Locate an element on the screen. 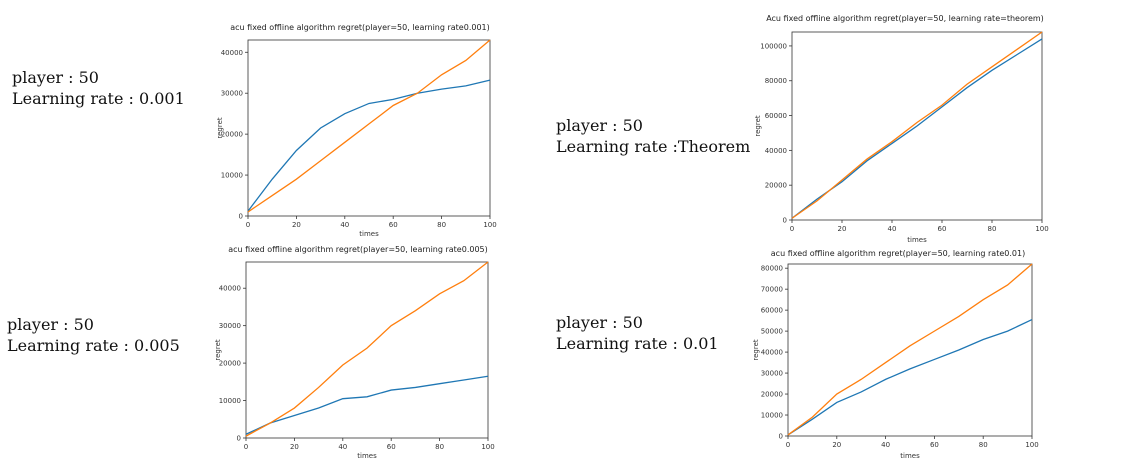  y-tick-label: 70000 is located at coordinates (772, 290).